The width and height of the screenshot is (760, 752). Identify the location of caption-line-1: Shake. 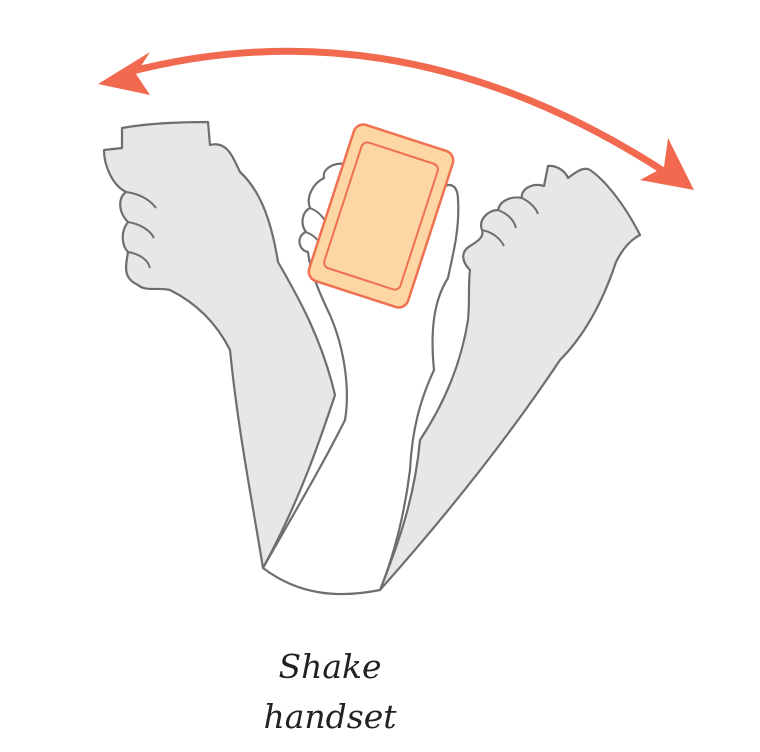
(330, 666).